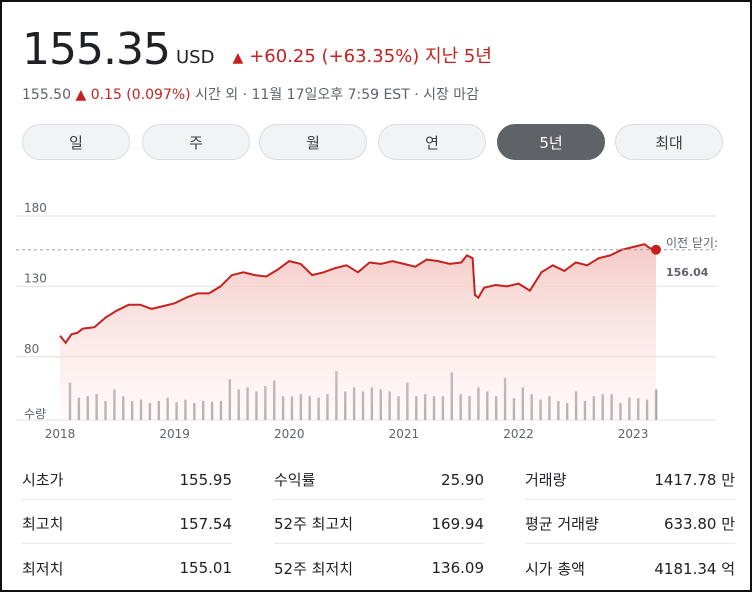 The image size is (752, 592). Describe the element at coordinates (551, 142) in the screenshot. I see `tab-5-years: 5년` at that location.